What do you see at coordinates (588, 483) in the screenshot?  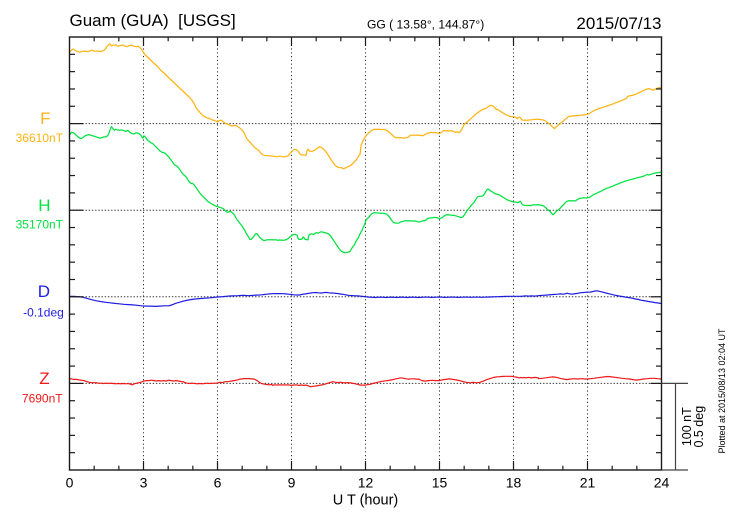 I see `svg-text: 21` at bounding box center [588, 483].